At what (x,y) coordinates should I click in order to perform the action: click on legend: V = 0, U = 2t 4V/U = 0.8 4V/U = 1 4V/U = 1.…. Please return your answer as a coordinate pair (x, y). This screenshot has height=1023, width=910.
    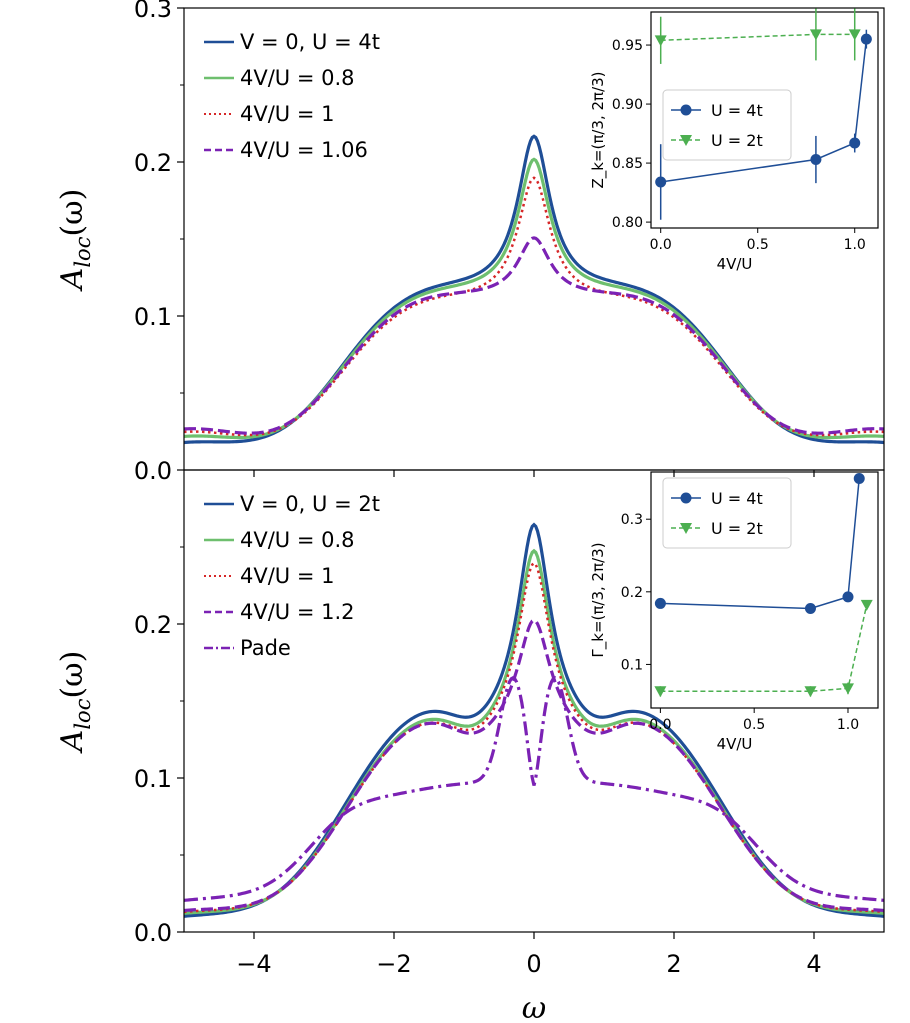
    Looking at the image, I should click on (292, 576).